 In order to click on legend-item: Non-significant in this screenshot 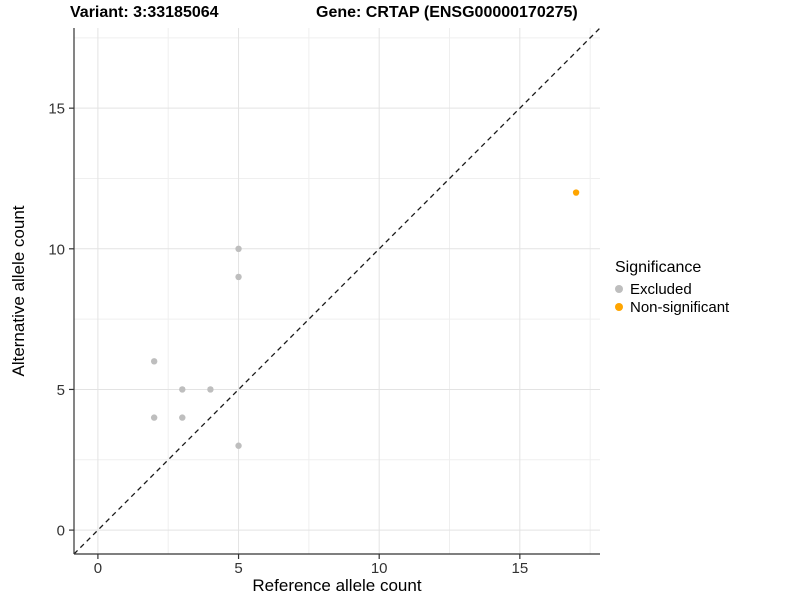, I will do `click(672, 307)`.